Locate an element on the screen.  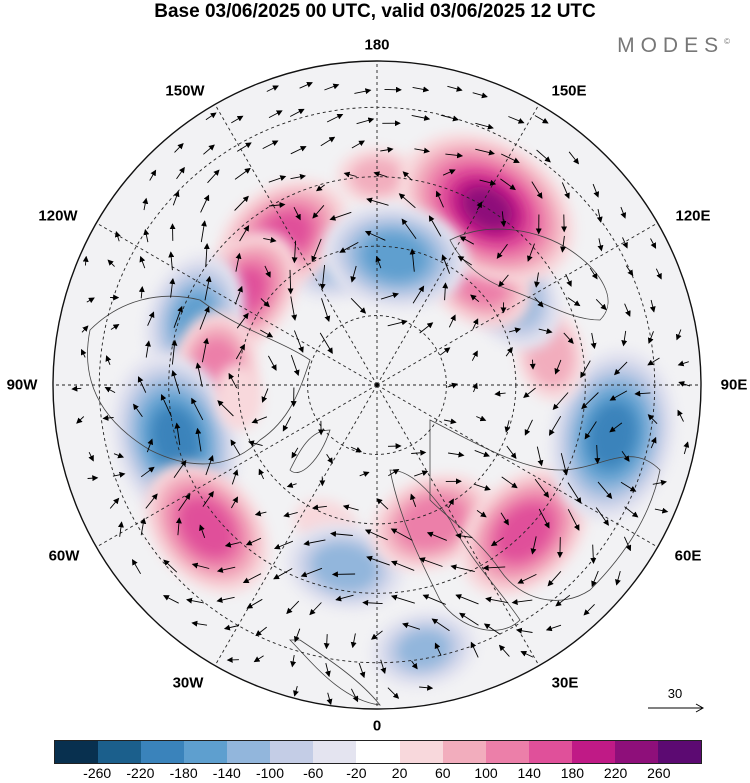
brand-name: MODES is located at coordinates (671, 45).